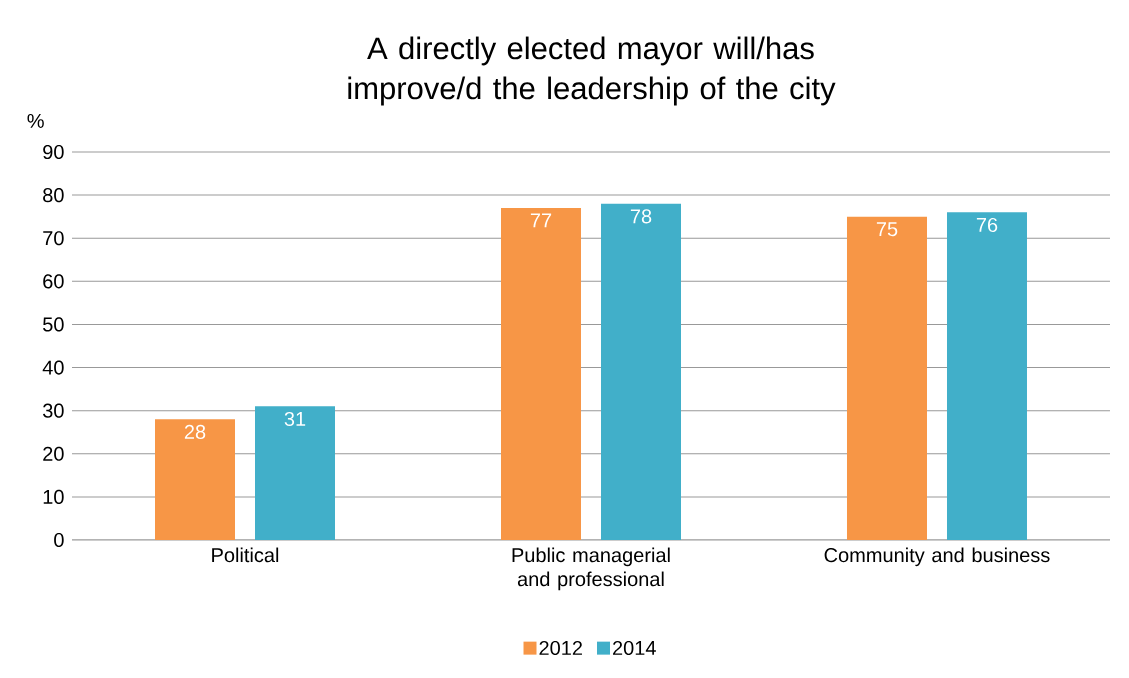  What do you see at coordinates (560, 648) in the screenshot?
I see `legend-label: 2012` at bounding box center [560, 648].